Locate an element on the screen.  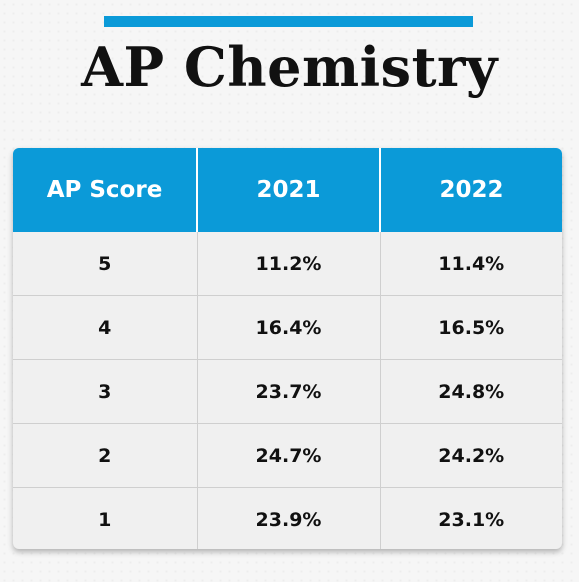
score-cell: 4 is located at coordinates (105, 327).